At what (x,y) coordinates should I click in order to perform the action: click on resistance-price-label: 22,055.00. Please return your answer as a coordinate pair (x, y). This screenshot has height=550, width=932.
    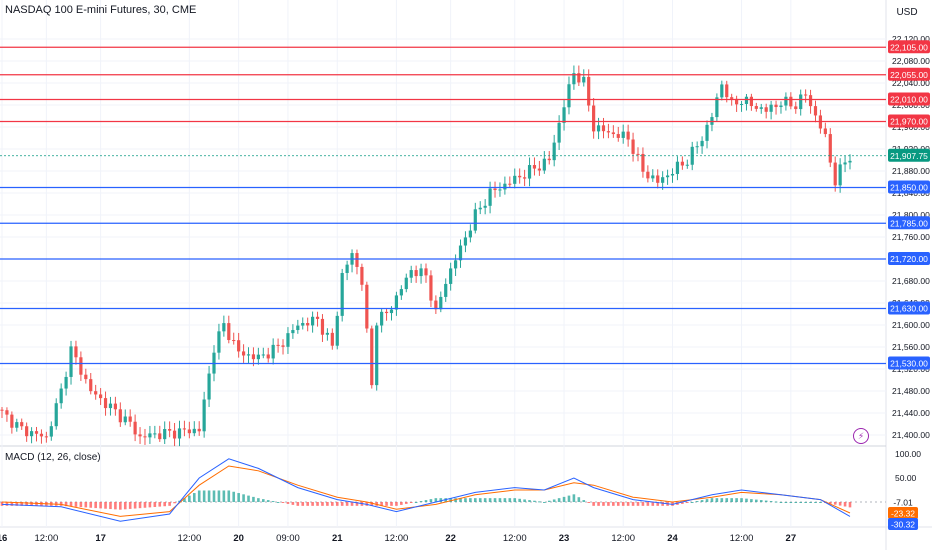
    Looking at the image, I should click on (909, 75).